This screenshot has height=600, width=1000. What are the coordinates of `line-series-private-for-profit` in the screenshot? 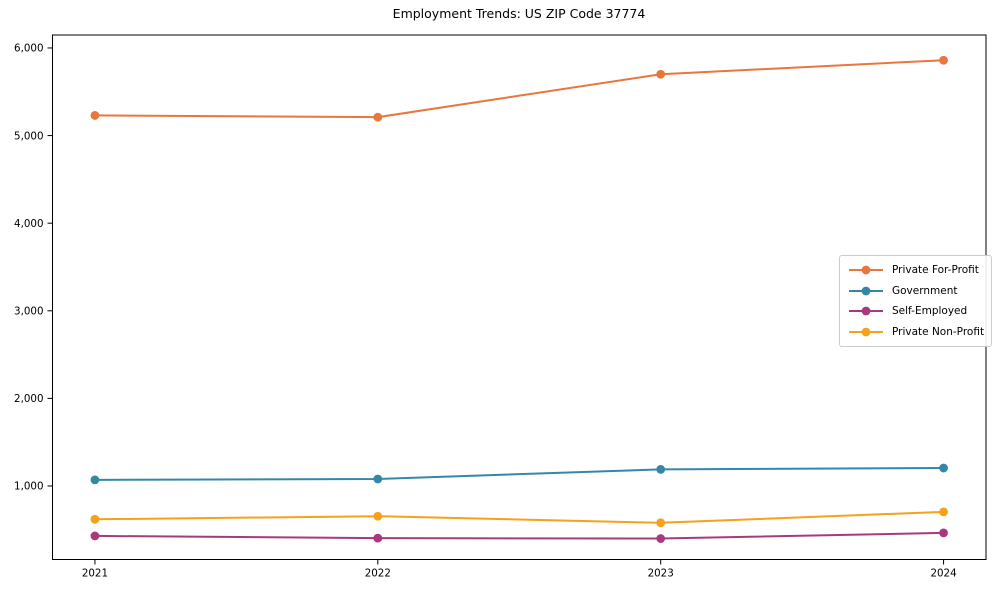 It's located at (519, 89).